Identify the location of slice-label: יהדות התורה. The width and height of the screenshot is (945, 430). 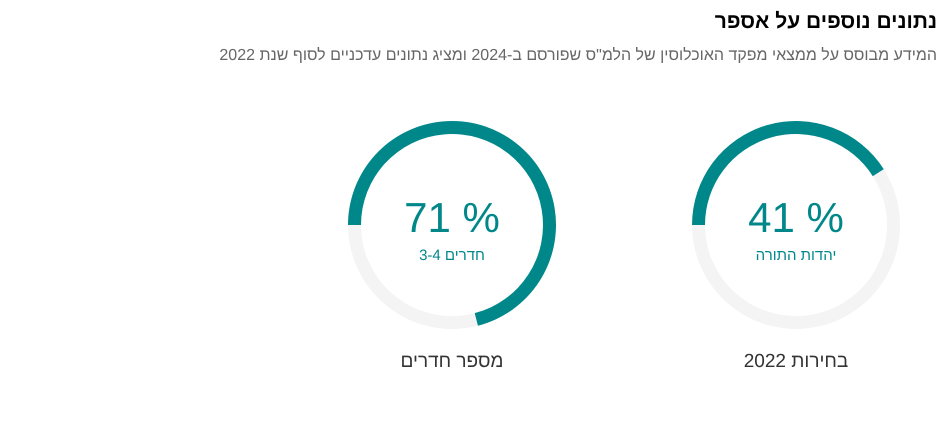
(796, 256).